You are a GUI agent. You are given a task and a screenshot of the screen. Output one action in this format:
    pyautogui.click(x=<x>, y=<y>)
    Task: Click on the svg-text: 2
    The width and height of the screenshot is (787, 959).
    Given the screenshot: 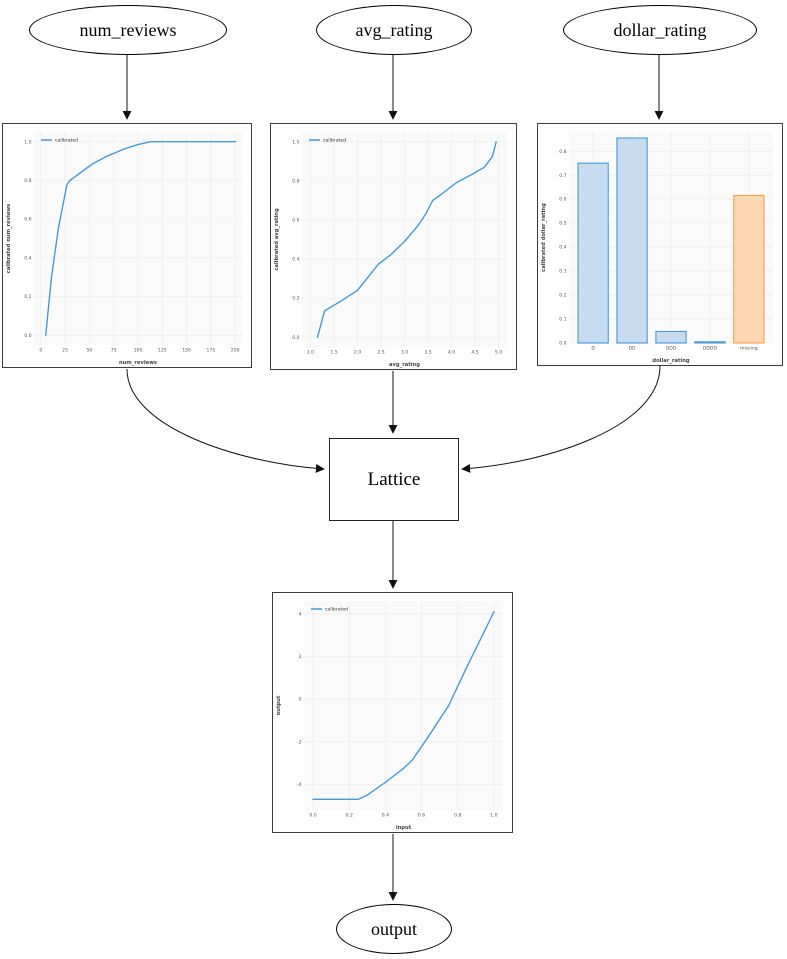 What is the action you would take?
    pyautogui.click(x=300, y=657)
    